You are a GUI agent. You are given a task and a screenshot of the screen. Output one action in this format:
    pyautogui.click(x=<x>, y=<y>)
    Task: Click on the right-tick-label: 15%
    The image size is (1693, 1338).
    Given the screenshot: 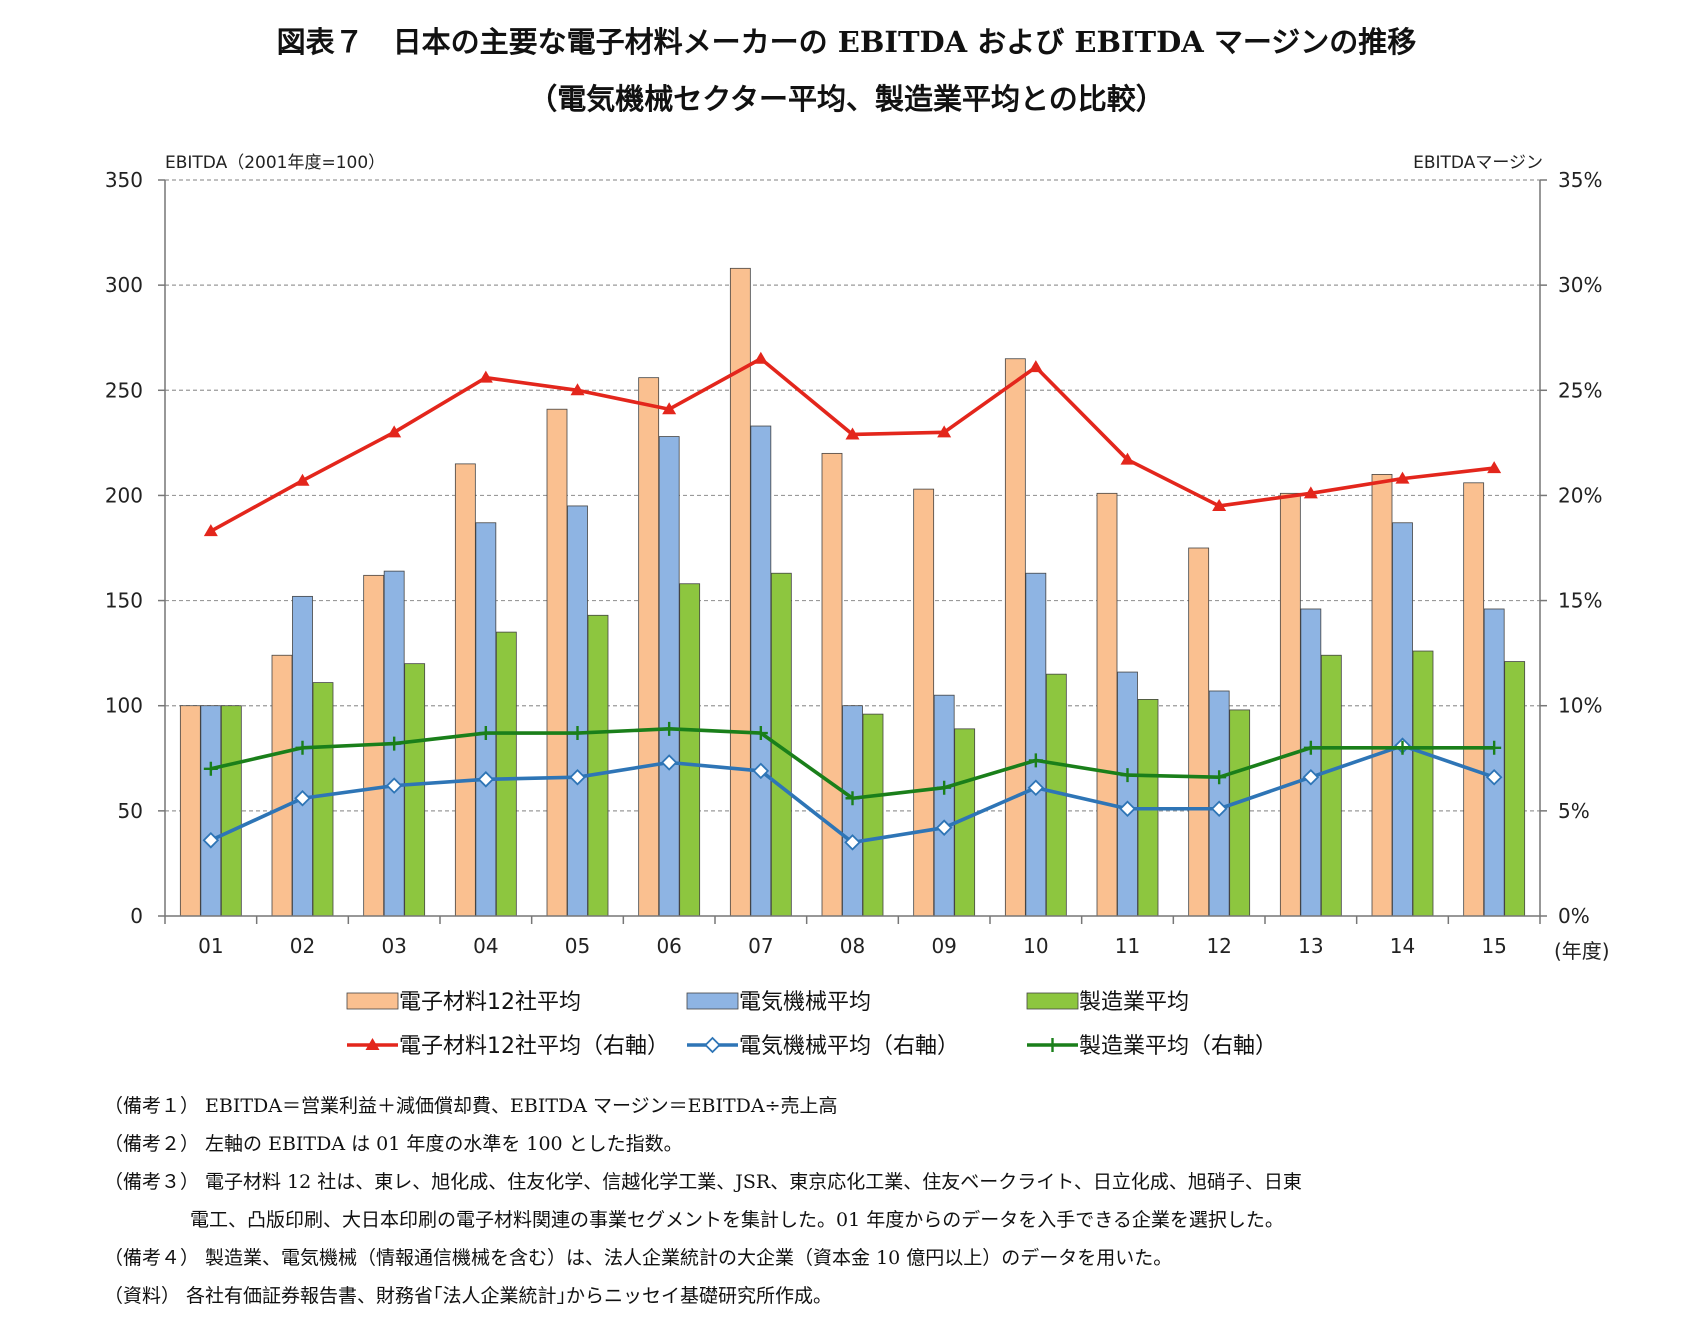 What is the action you would take?
    pyautogui.click(x=1580, y=601)
    